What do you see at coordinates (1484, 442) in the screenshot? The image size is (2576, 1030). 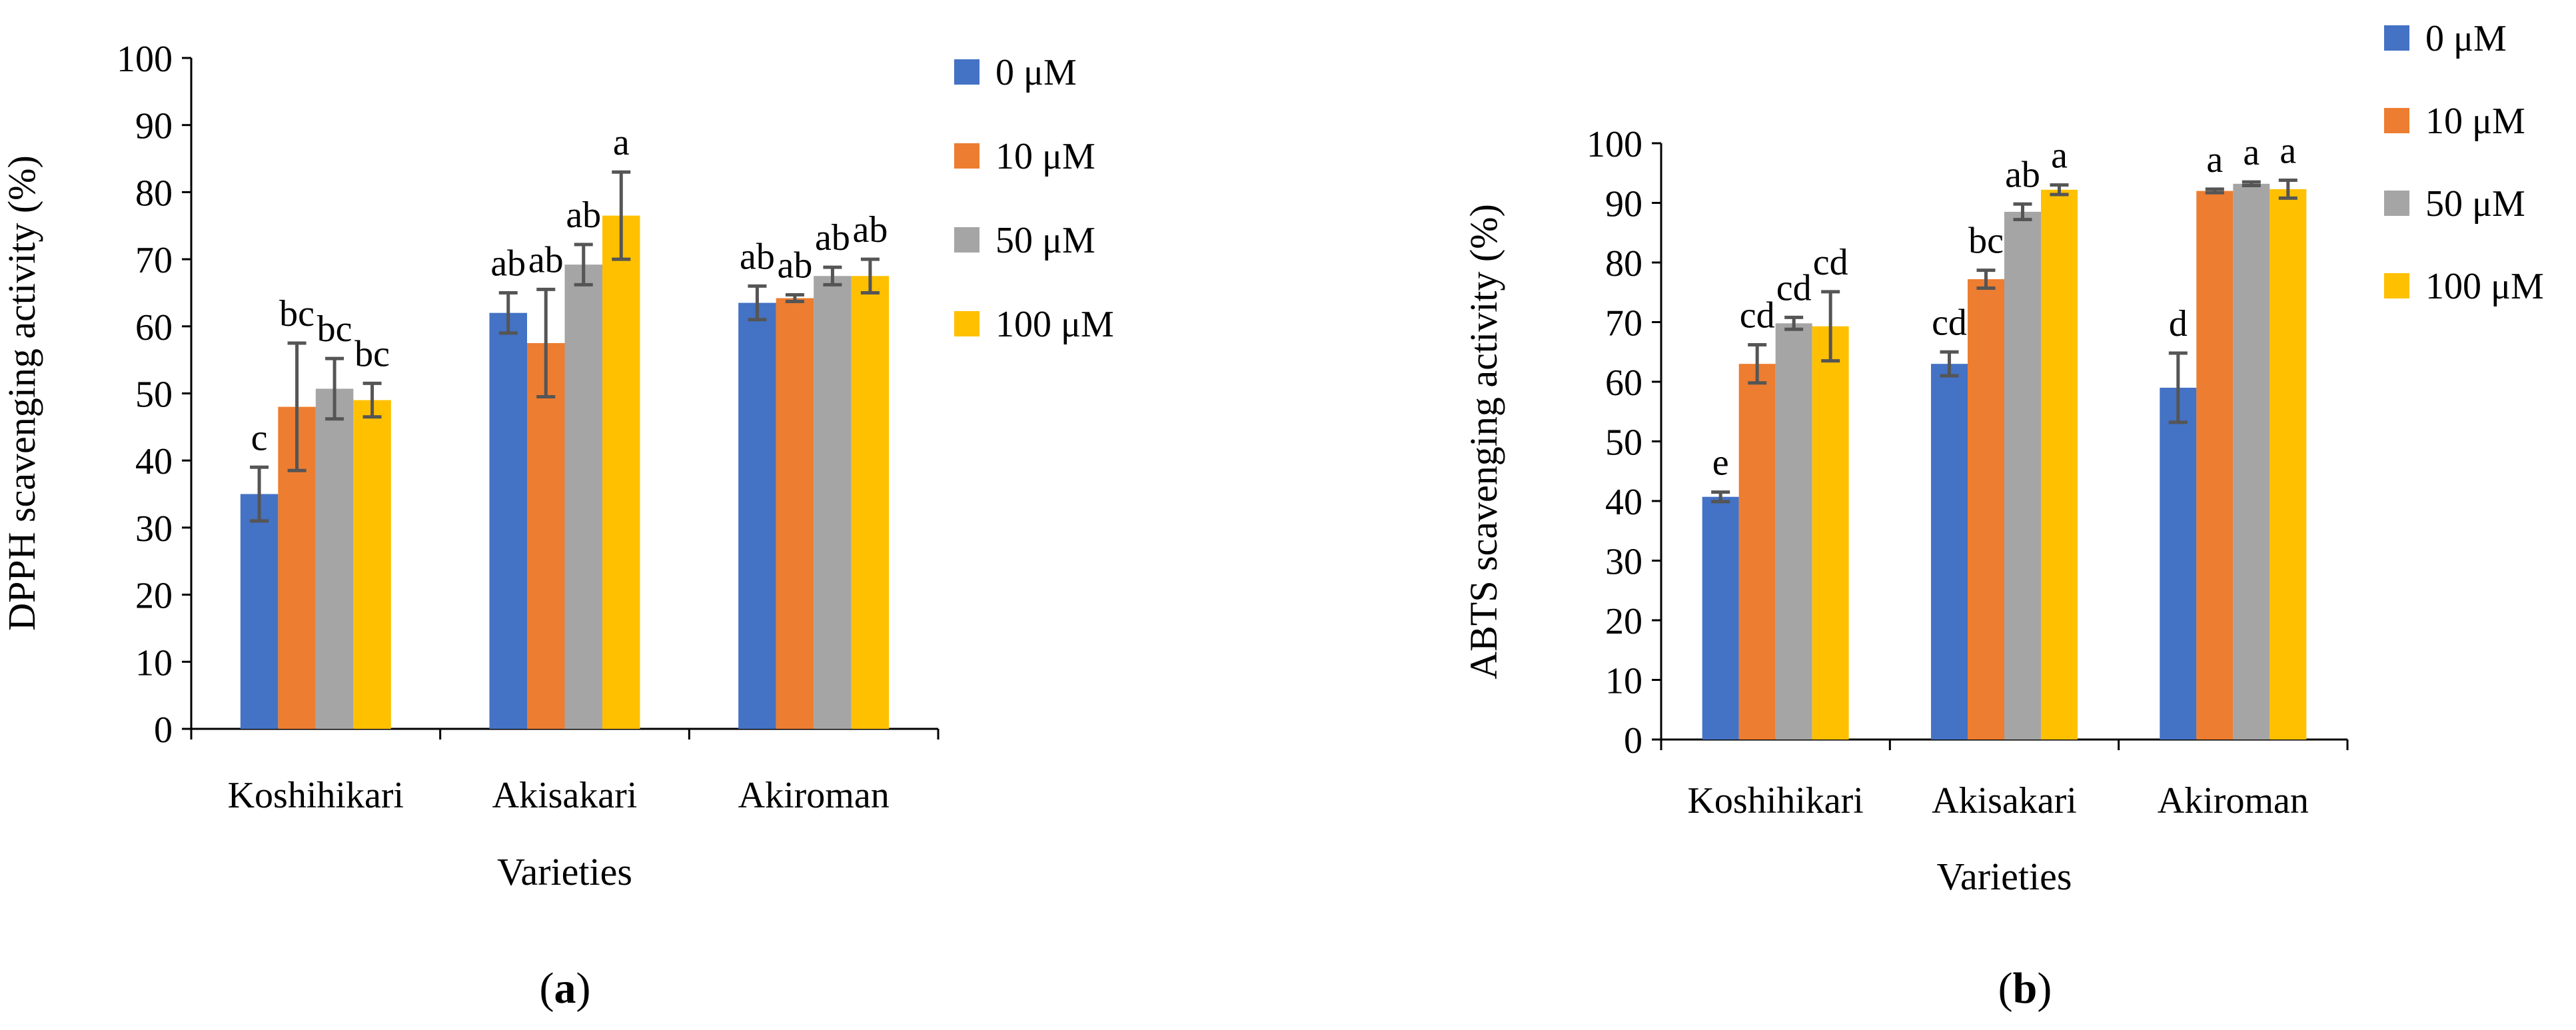 I see `y-axis-title: ABTS scavenging activity (%)` at bounding box center [1484, 442].